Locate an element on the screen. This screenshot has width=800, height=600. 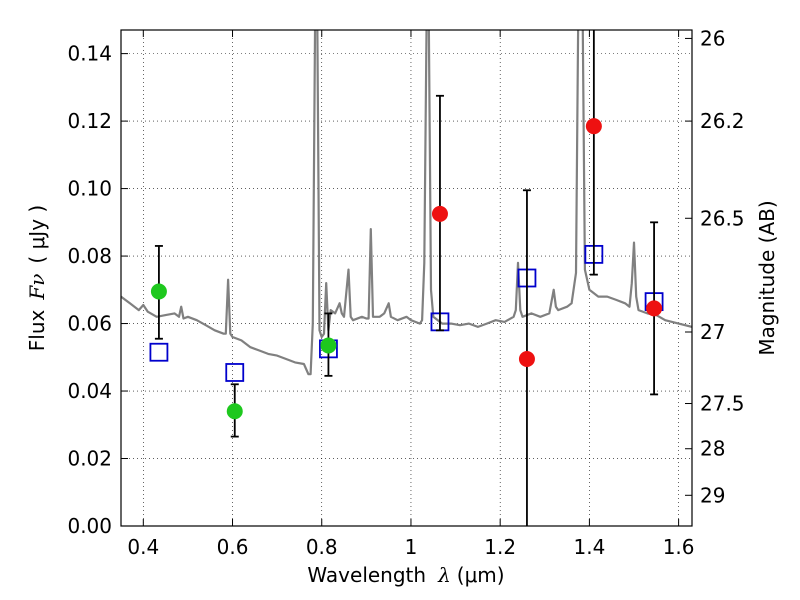
y-tick-label: 0.00 is located at coordinates (89, 526).